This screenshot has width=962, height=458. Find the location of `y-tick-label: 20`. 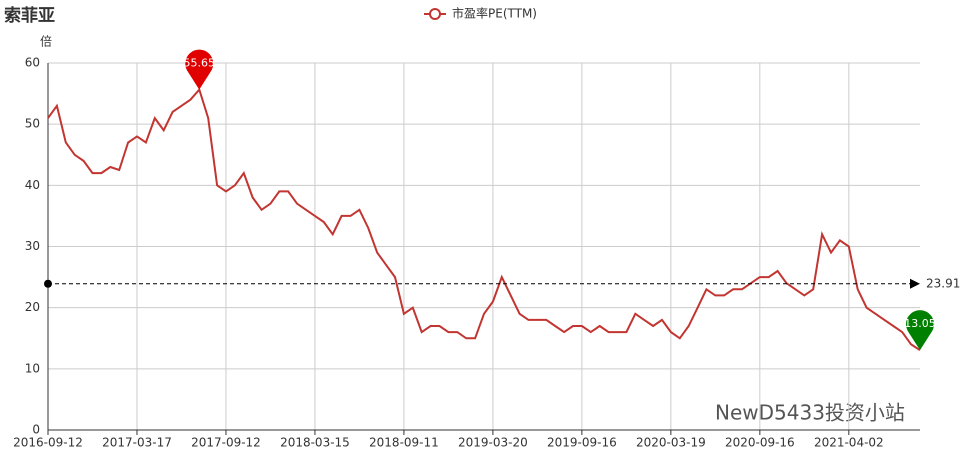

y-tick-label: 20 is located at coordinates (32, 307).